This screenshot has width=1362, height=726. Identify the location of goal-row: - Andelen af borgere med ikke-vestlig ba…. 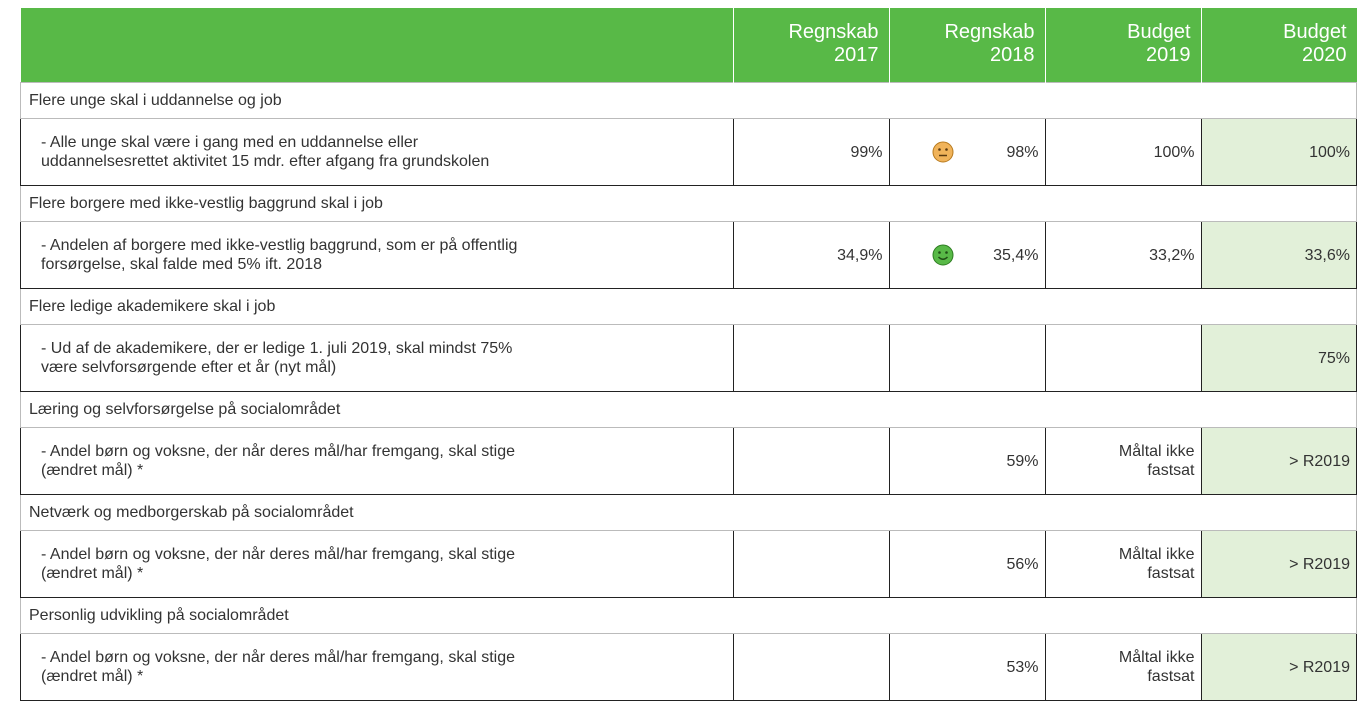
(688, 255).